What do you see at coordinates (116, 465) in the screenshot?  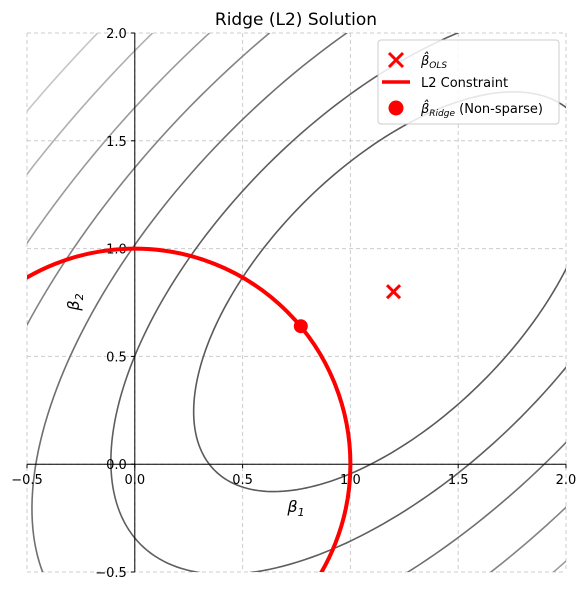 I see `y-tick-label: 0.0` at bounding box center [116, 465].